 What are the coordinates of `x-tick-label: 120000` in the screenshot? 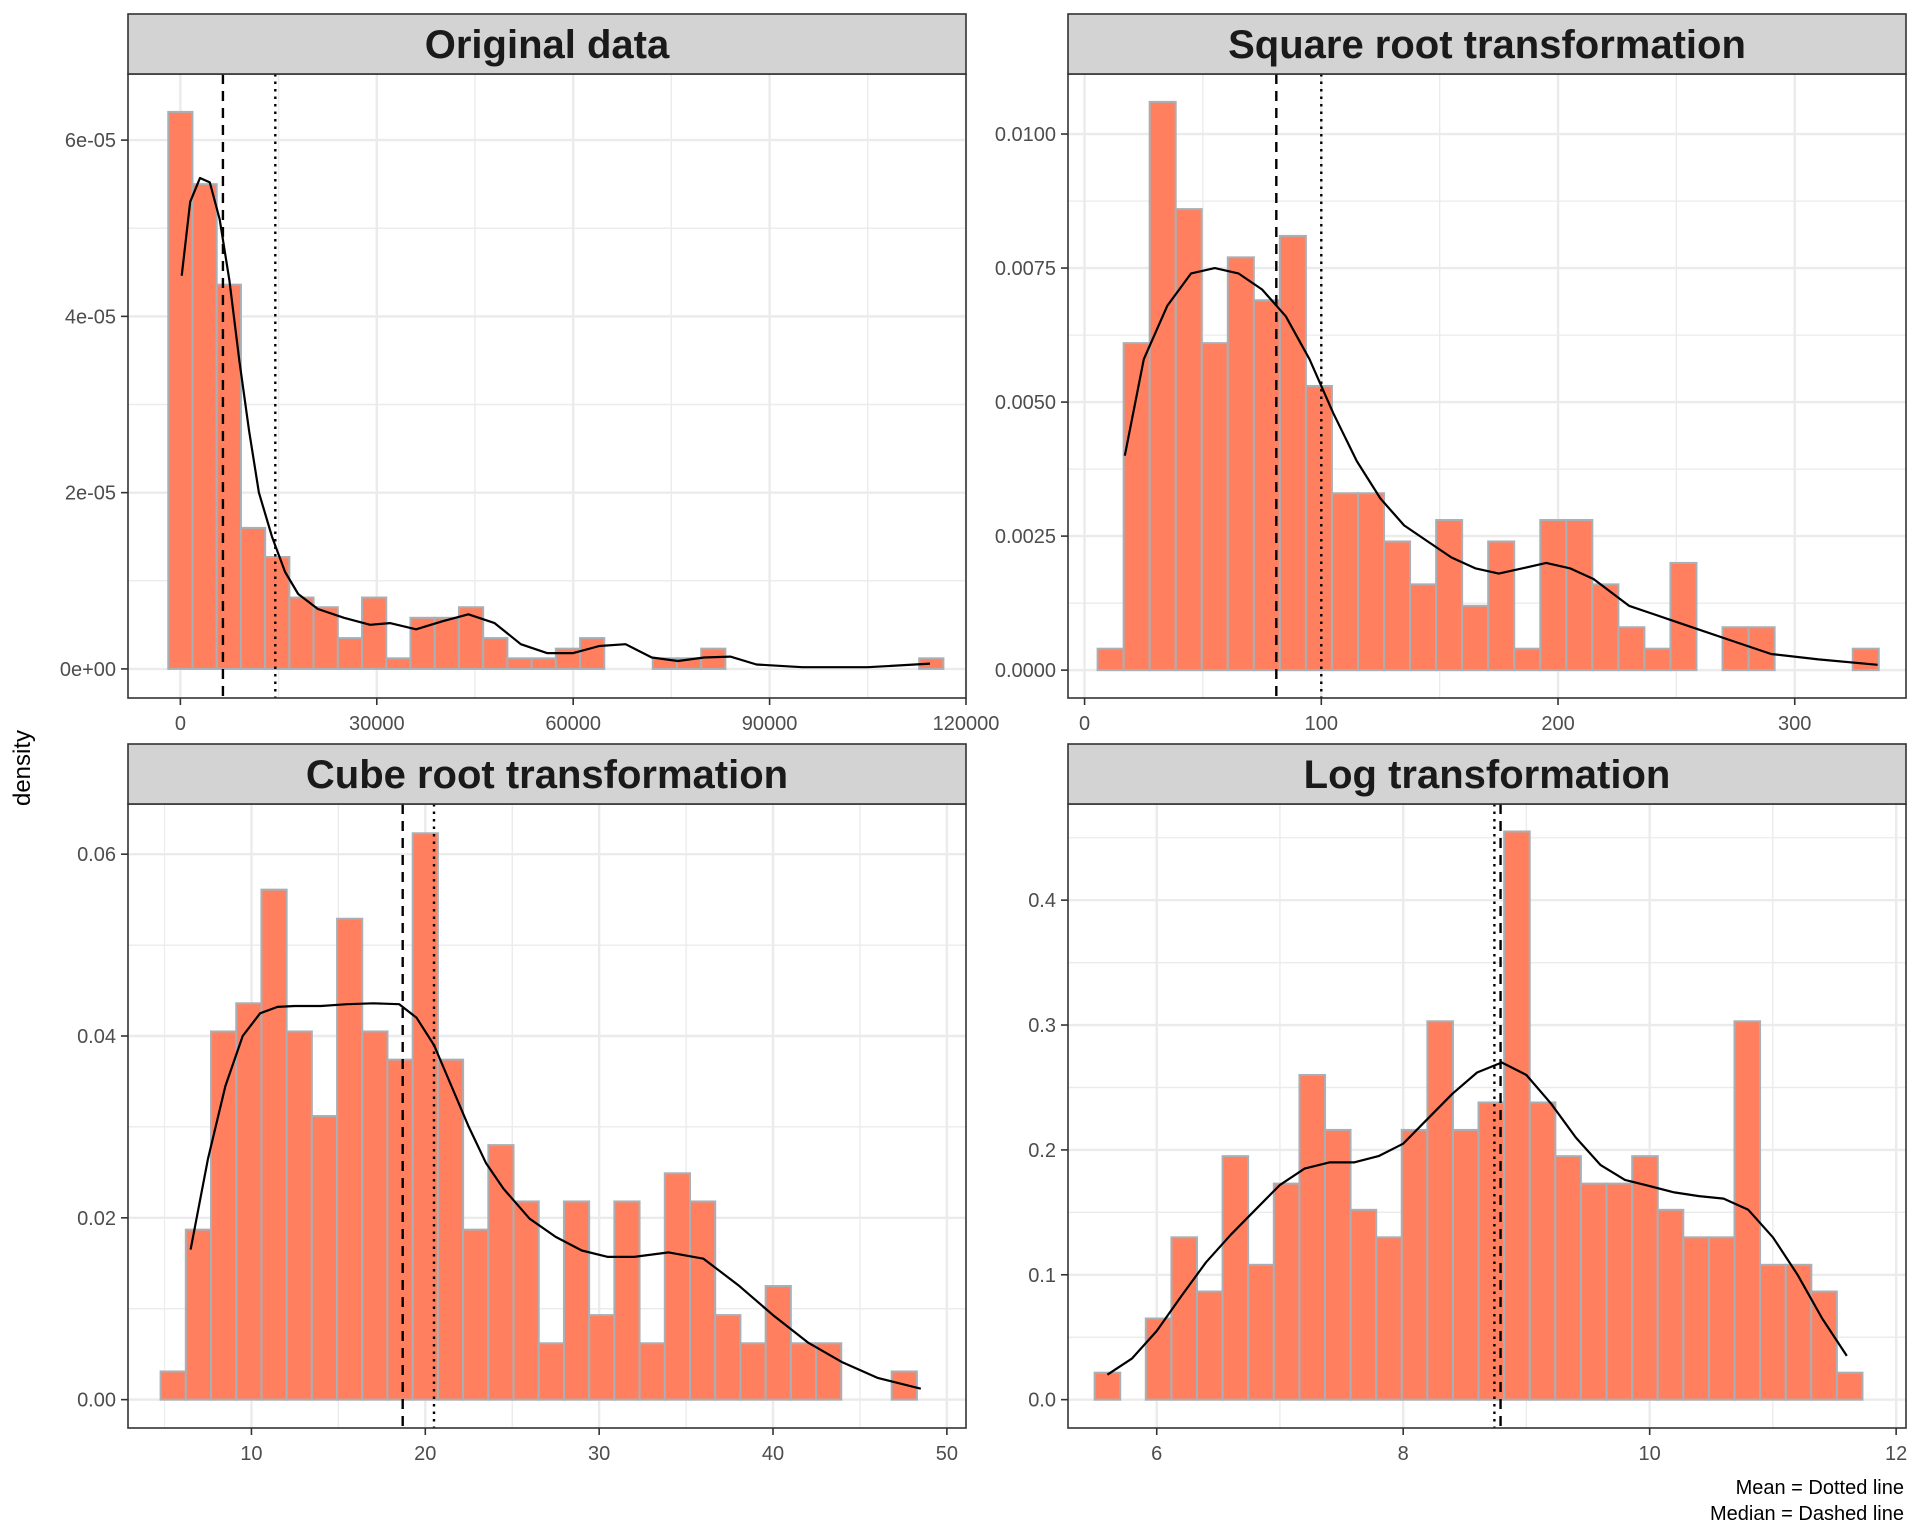 It's located at (966, 724).